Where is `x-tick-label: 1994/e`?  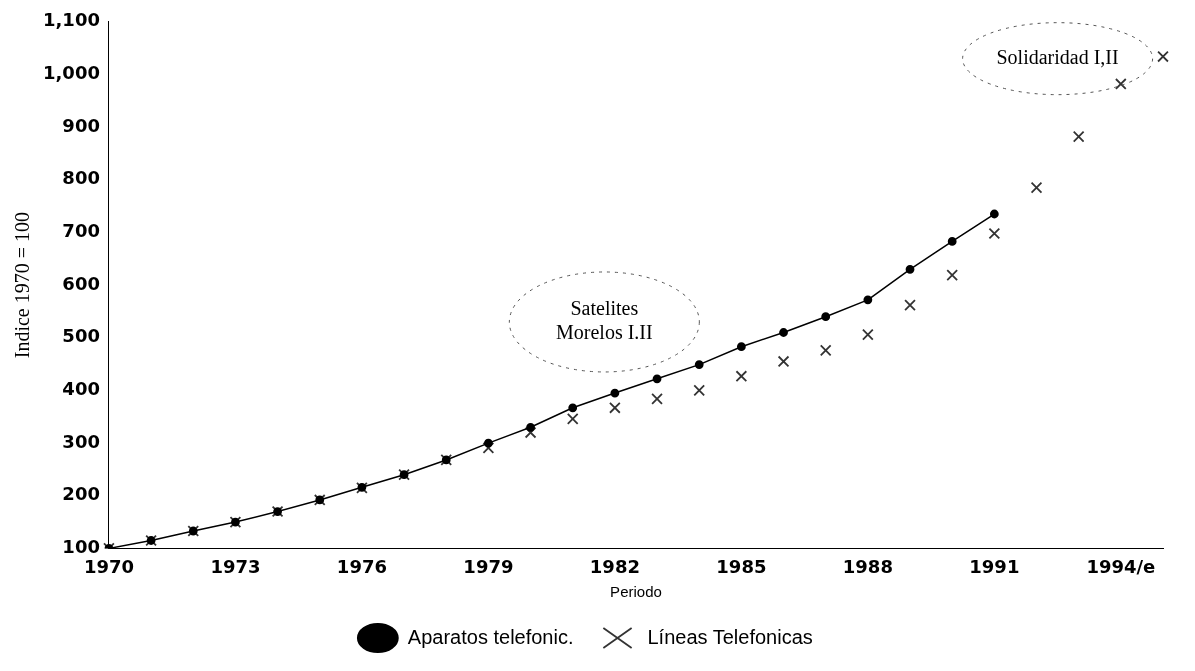 x-tick-label: 1994/e is located at coordinates (1121, 566).